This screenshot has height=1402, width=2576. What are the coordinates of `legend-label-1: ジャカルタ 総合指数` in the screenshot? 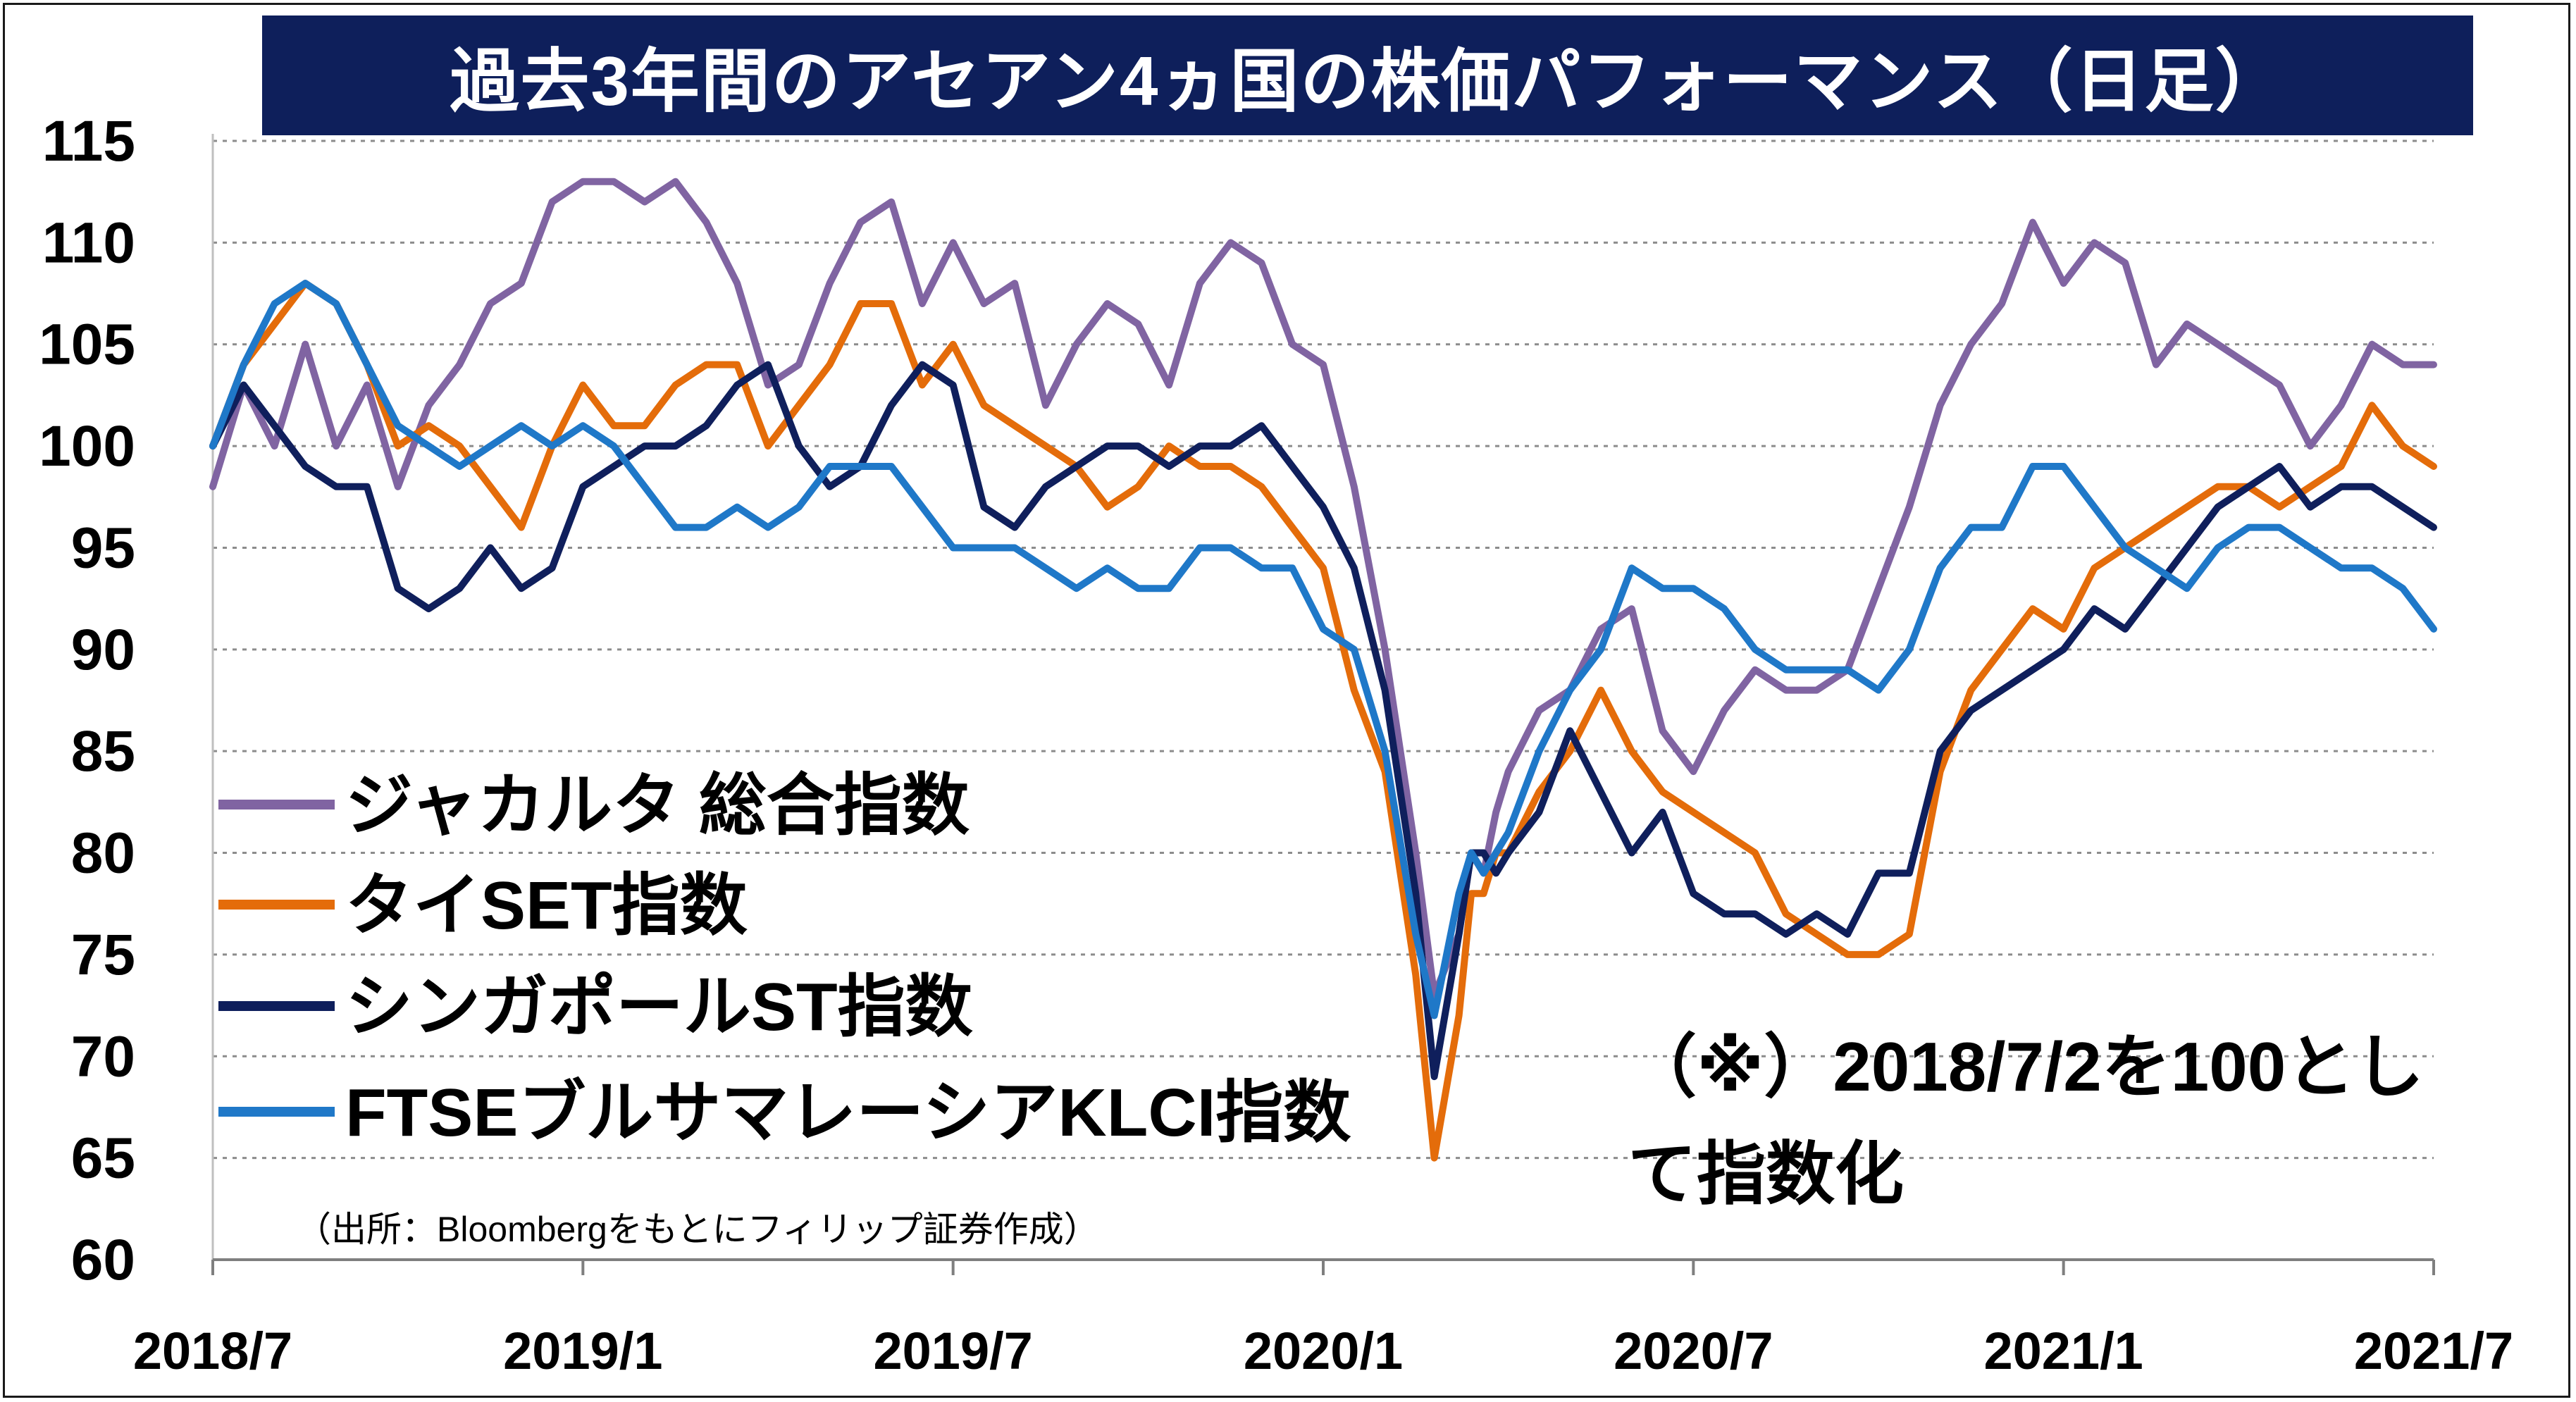 It's located at (657, 805).